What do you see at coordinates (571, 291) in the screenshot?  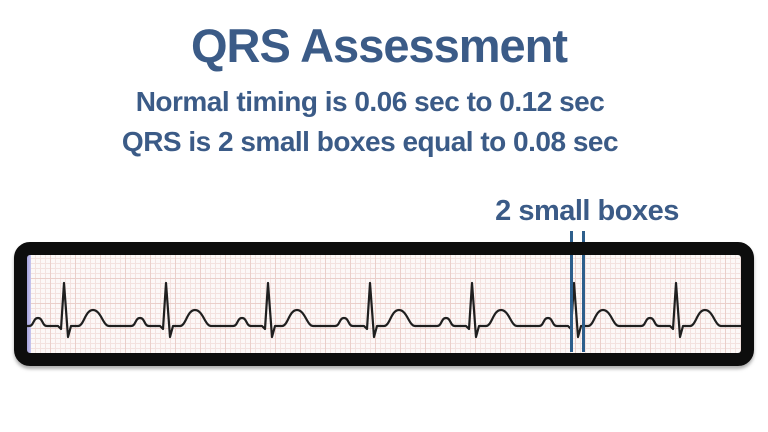 I see `marker-line-left` at bounding box center [571, 291].